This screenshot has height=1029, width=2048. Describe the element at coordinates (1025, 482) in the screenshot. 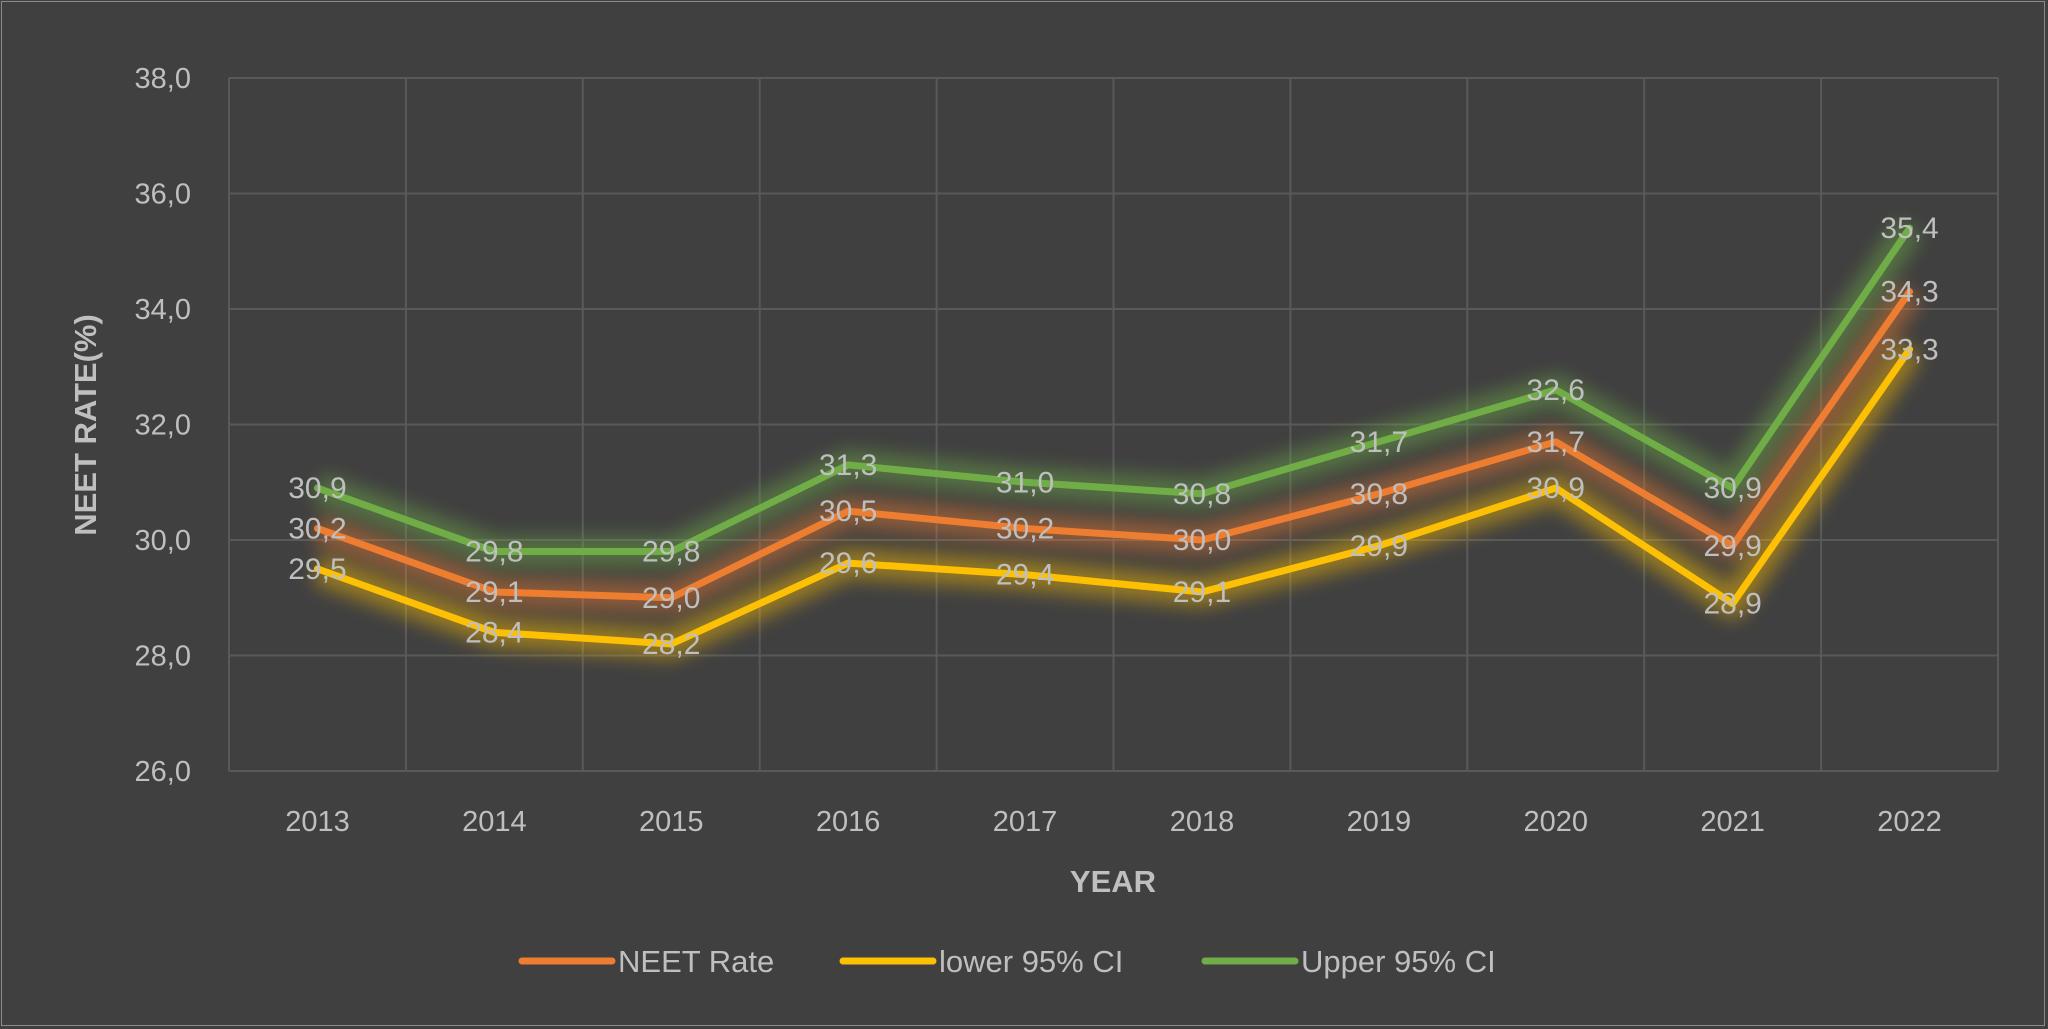

I see `data-label: 31,0` at that location.